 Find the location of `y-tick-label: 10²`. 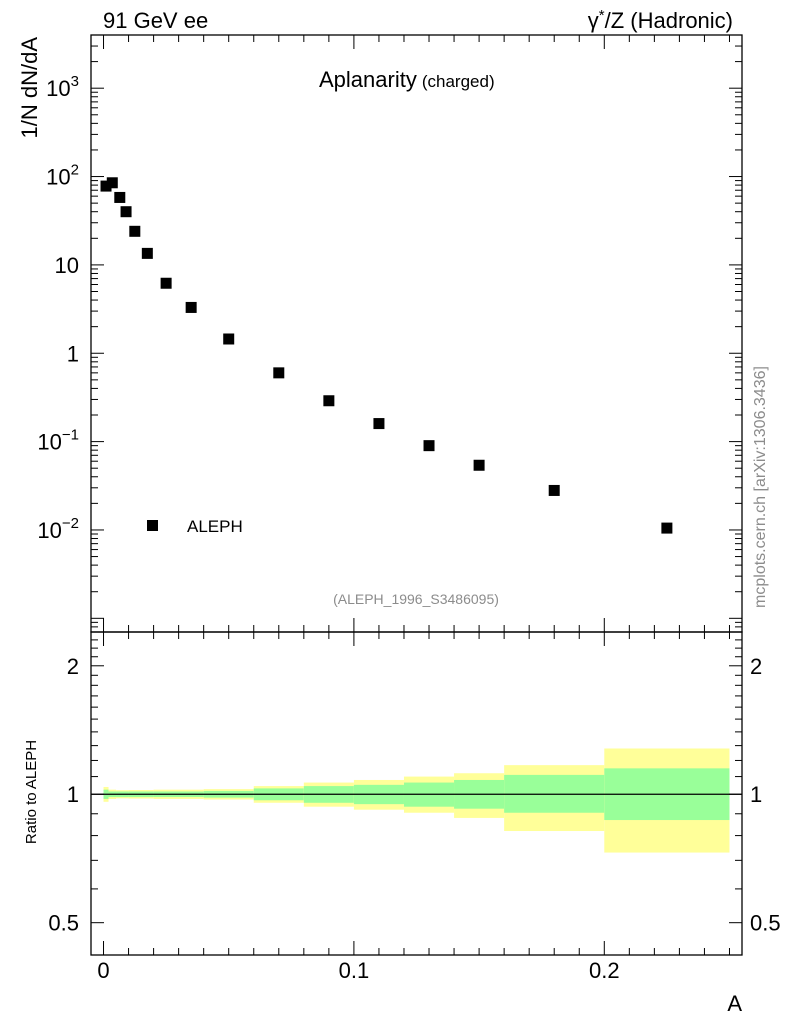

y-tick-label: 10² is located at coordinates (62, 176).